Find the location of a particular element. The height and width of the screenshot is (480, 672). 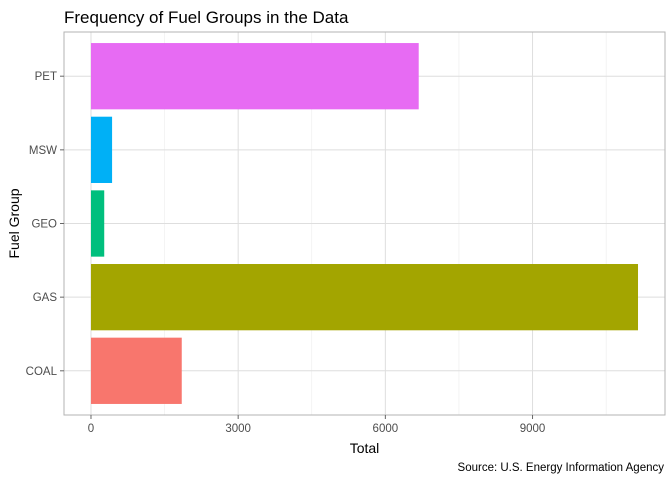

y-tick-label: GAS is located at coordinates (45, 298).